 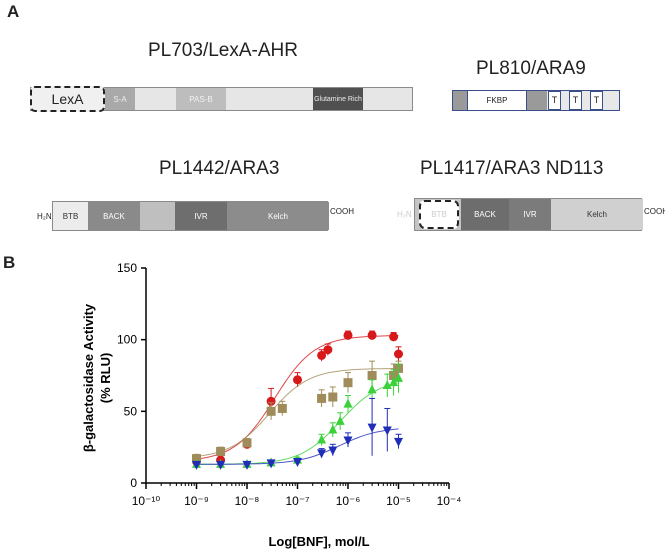 I want to click on lexa-ahr-construct-bar: LexA S-A PAS-B Glutamine Rich, so click(x=221, y=99).